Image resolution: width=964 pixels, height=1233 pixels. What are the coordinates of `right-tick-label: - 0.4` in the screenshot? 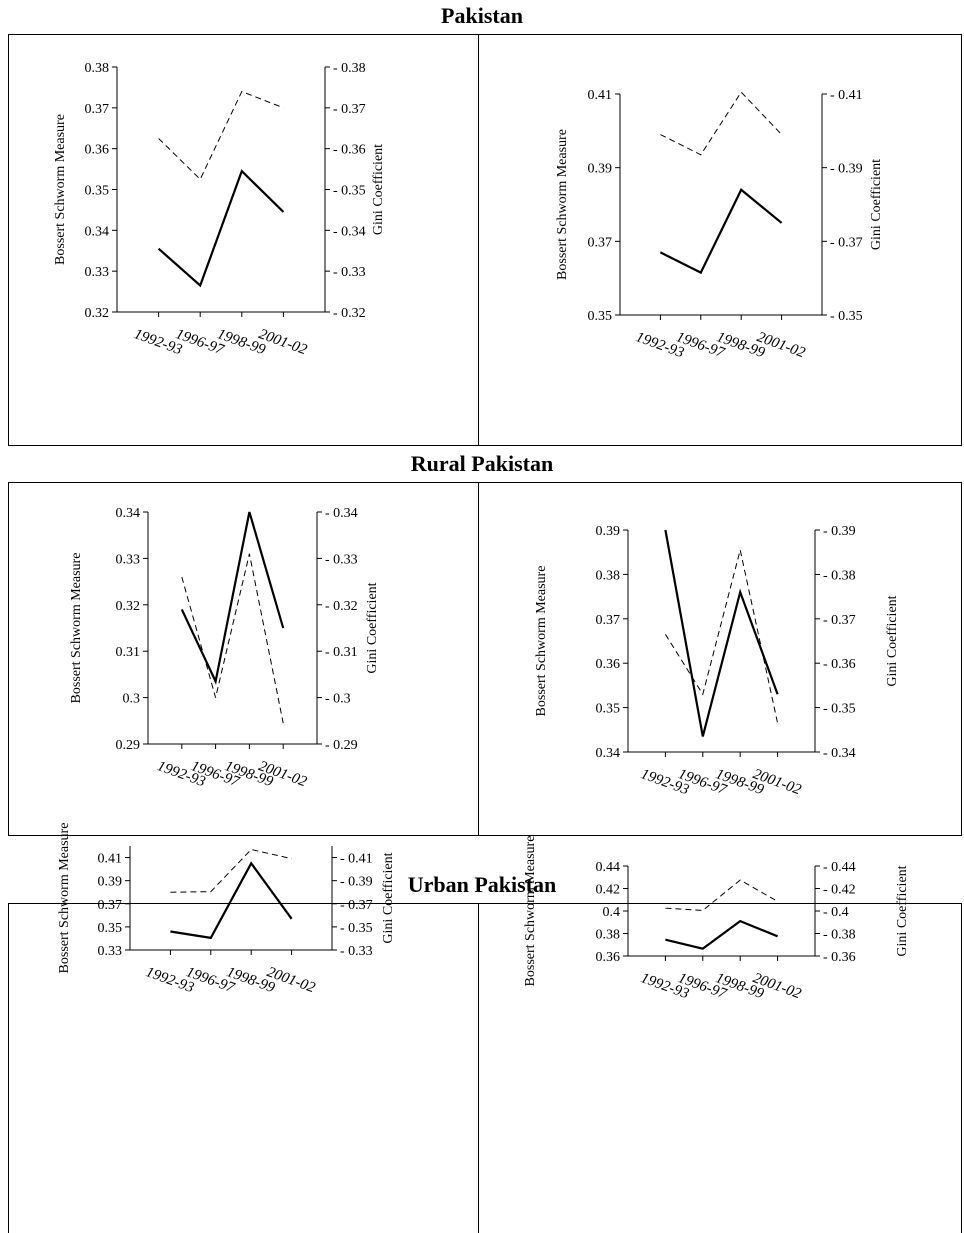 It's located at (836, 912).